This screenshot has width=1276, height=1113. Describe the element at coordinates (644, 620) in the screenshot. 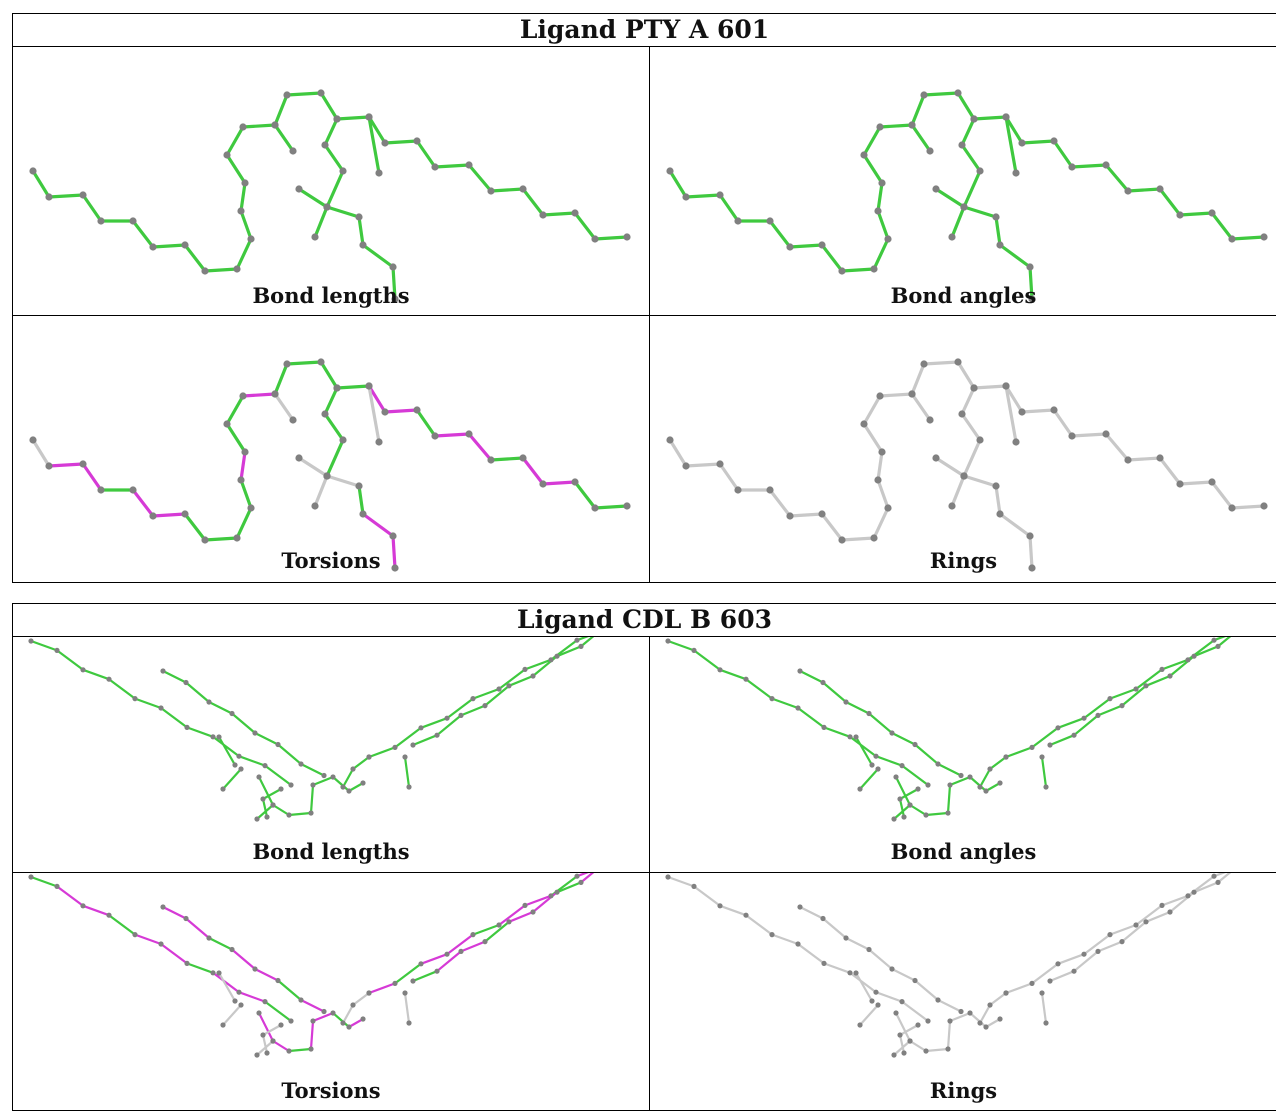

I see `ligand-title: Ligand CDL B 603` at that location.